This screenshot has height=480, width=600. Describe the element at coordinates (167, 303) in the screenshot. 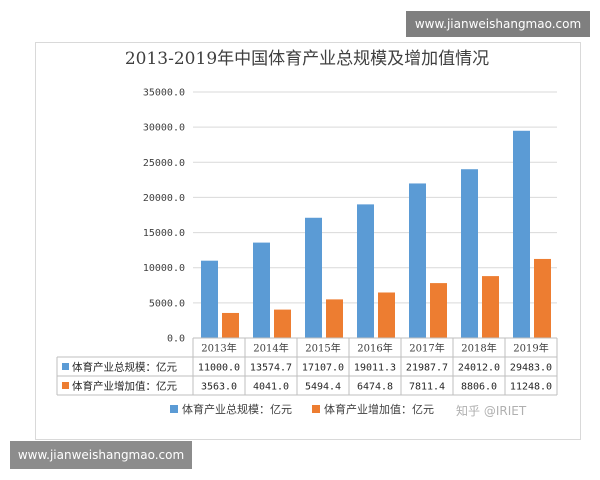

I see `y-tick-label-1: 5000.0` at that location.